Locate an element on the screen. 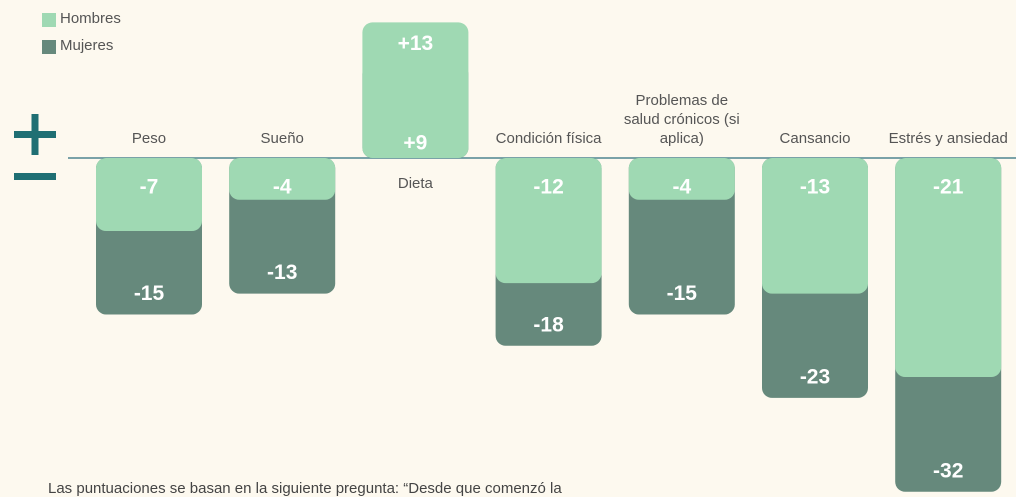 This screenshot has height=497, width=1016. value-label: -18 is located at coordinates (548, 324).